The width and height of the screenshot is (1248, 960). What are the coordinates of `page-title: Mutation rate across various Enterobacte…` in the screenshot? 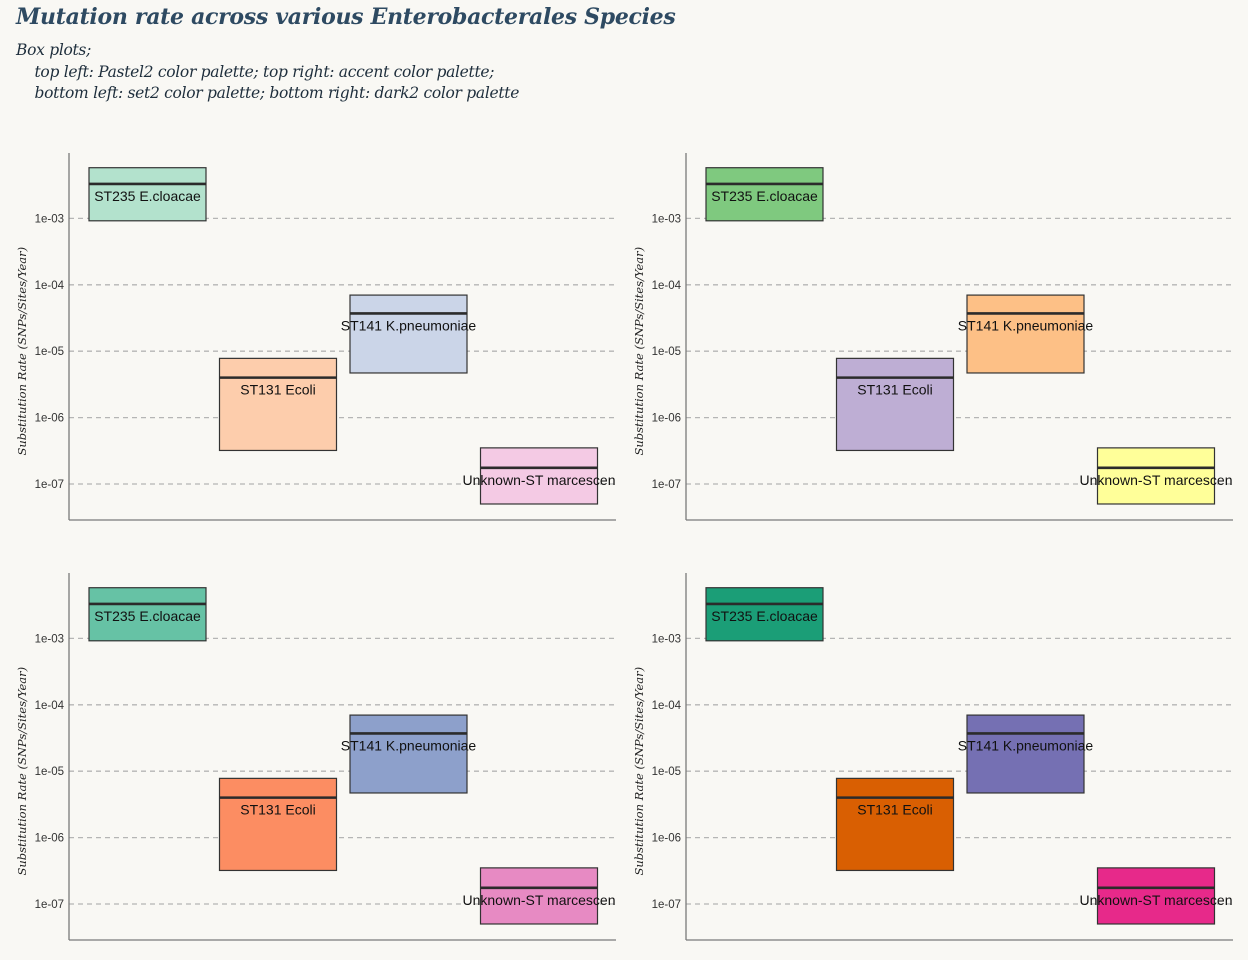 It's located at (346, 17).